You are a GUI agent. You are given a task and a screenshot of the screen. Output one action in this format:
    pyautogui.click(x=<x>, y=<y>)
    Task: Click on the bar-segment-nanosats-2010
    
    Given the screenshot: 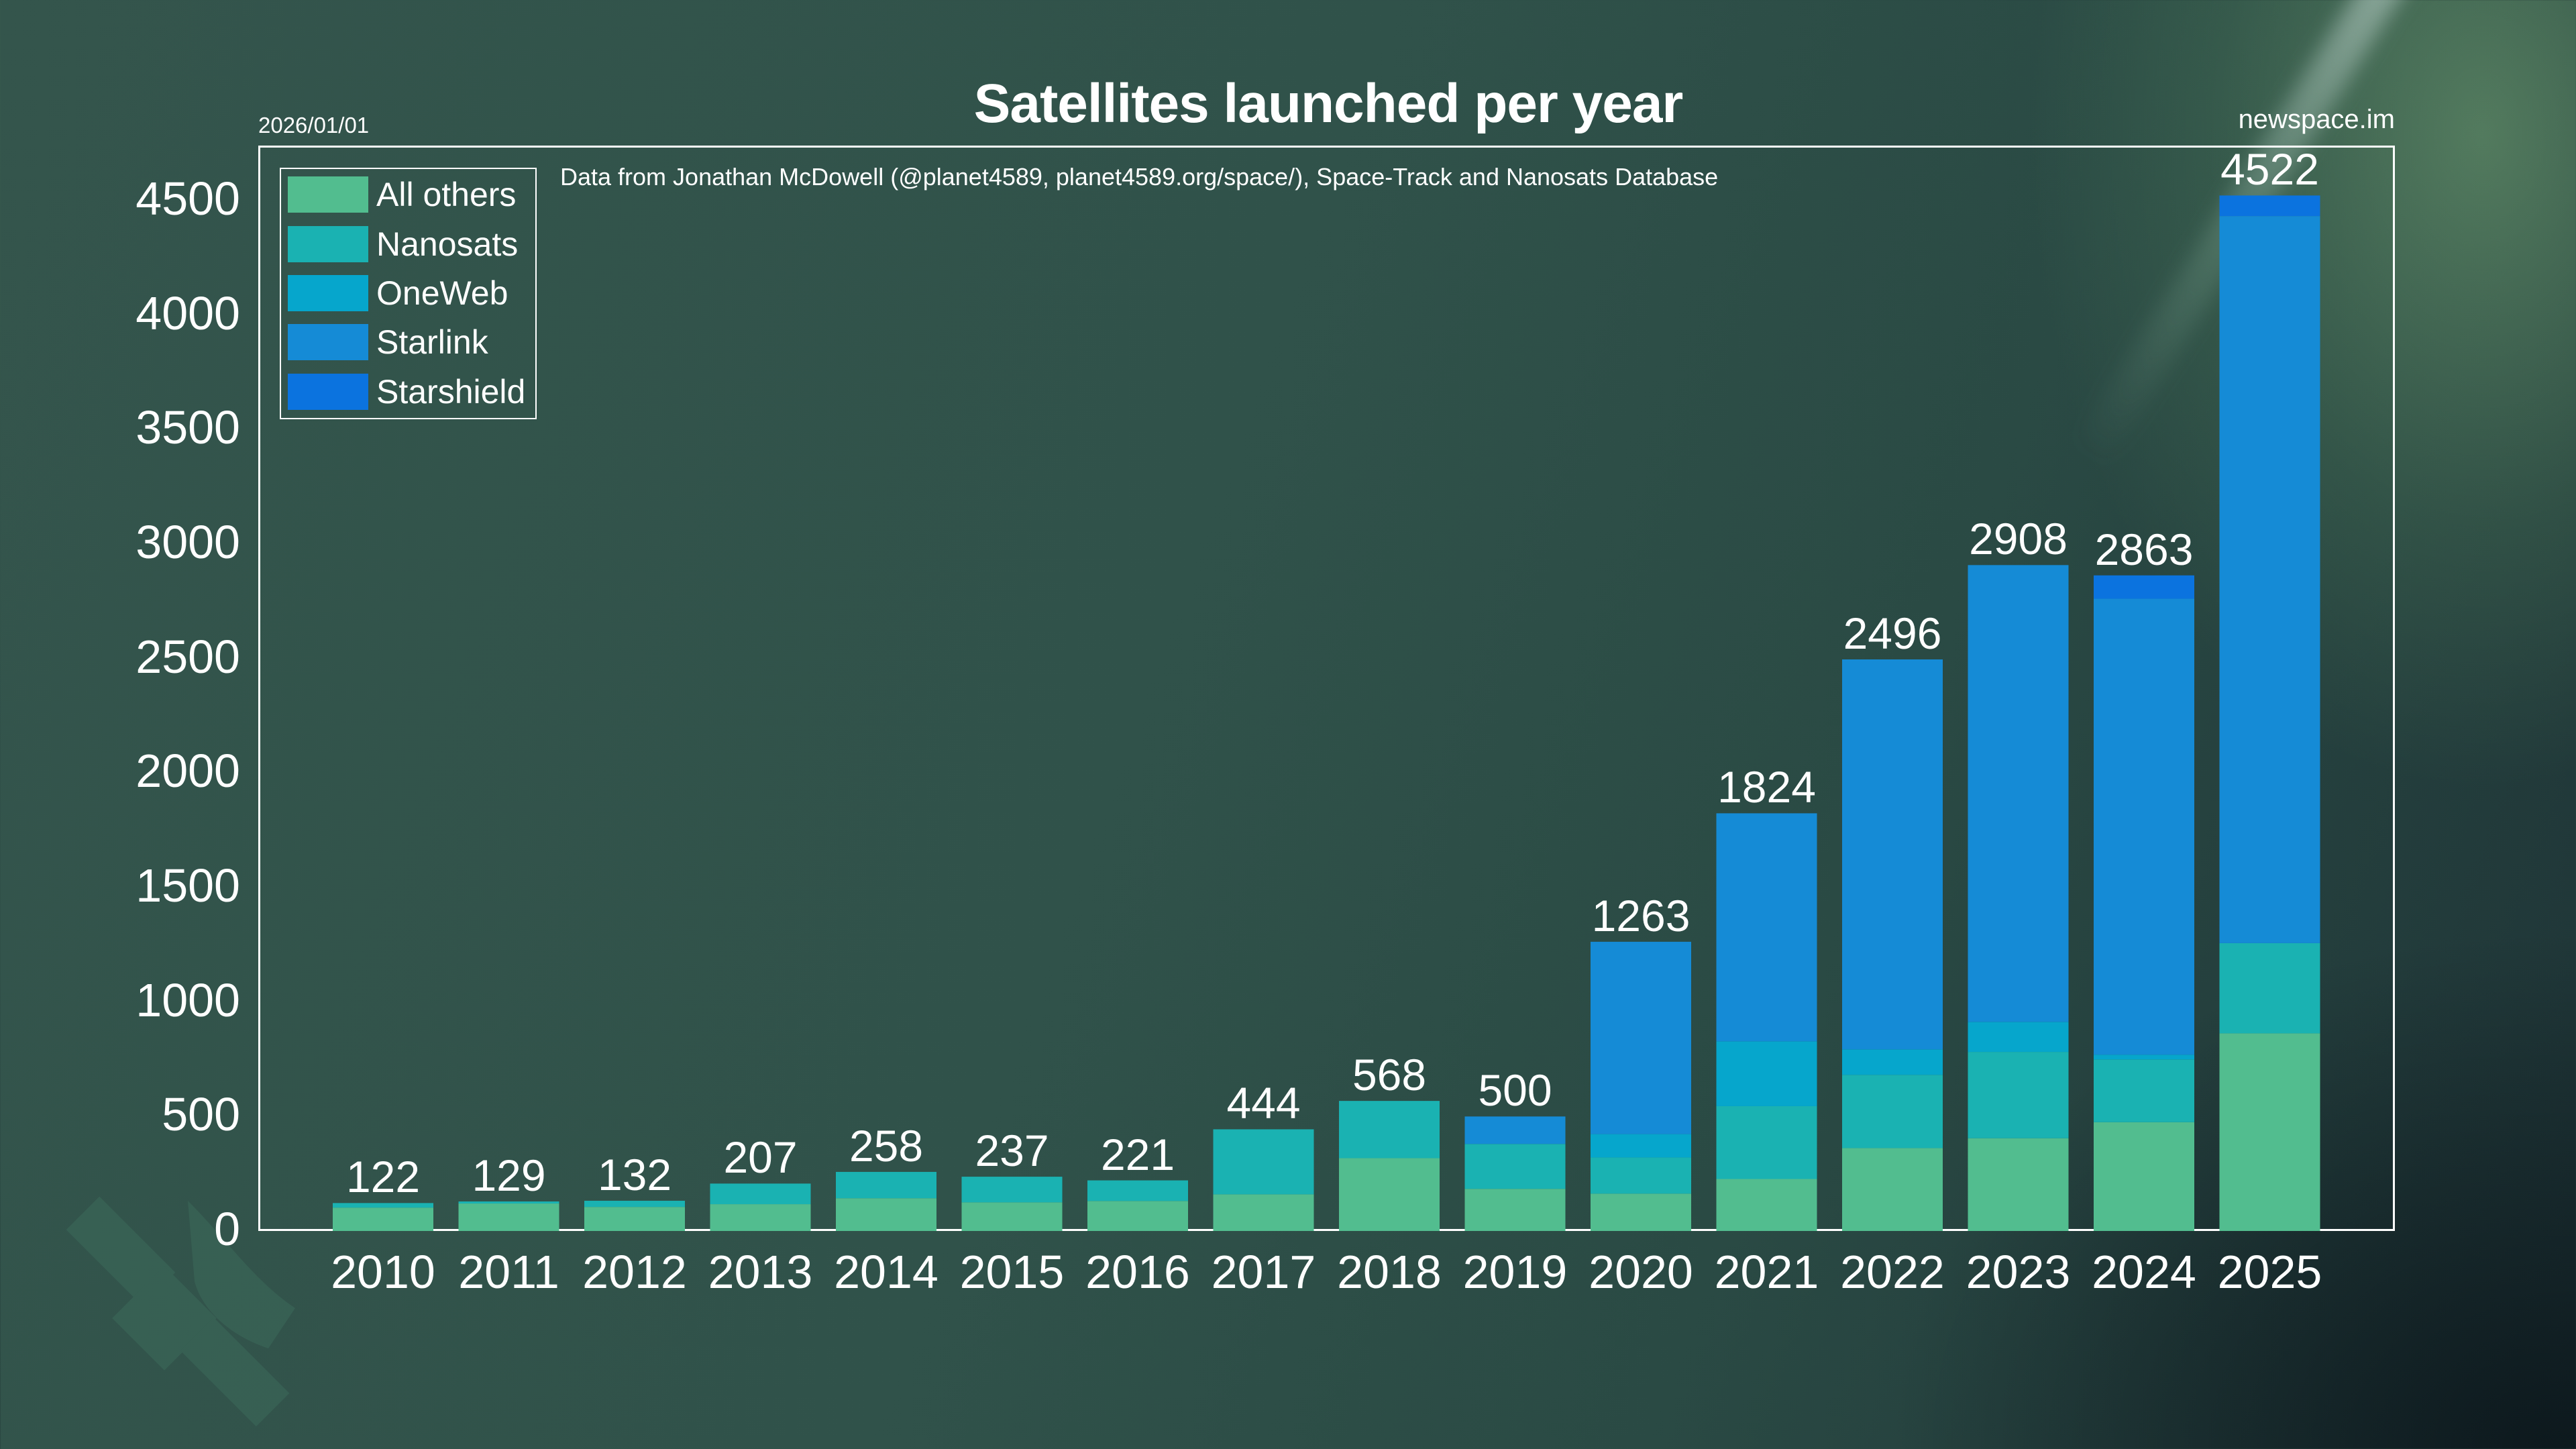 What is the action you would take?
    pyautogui.click(x=383, y=1205)
    